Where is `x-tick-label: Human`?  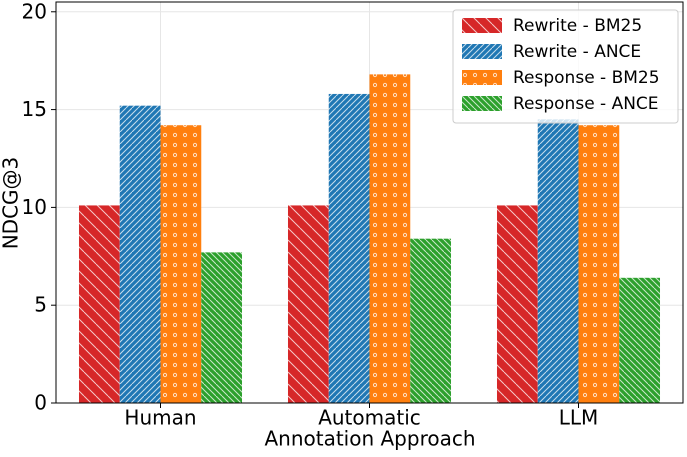 x-tick-label: Human is located at coordinates (160, 418).